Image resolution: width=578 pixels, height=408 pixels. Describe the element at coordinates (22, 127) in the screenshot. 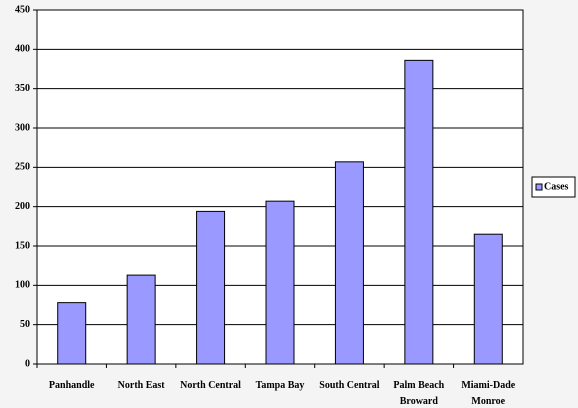

I see `y-tick-label: 300` at that location.